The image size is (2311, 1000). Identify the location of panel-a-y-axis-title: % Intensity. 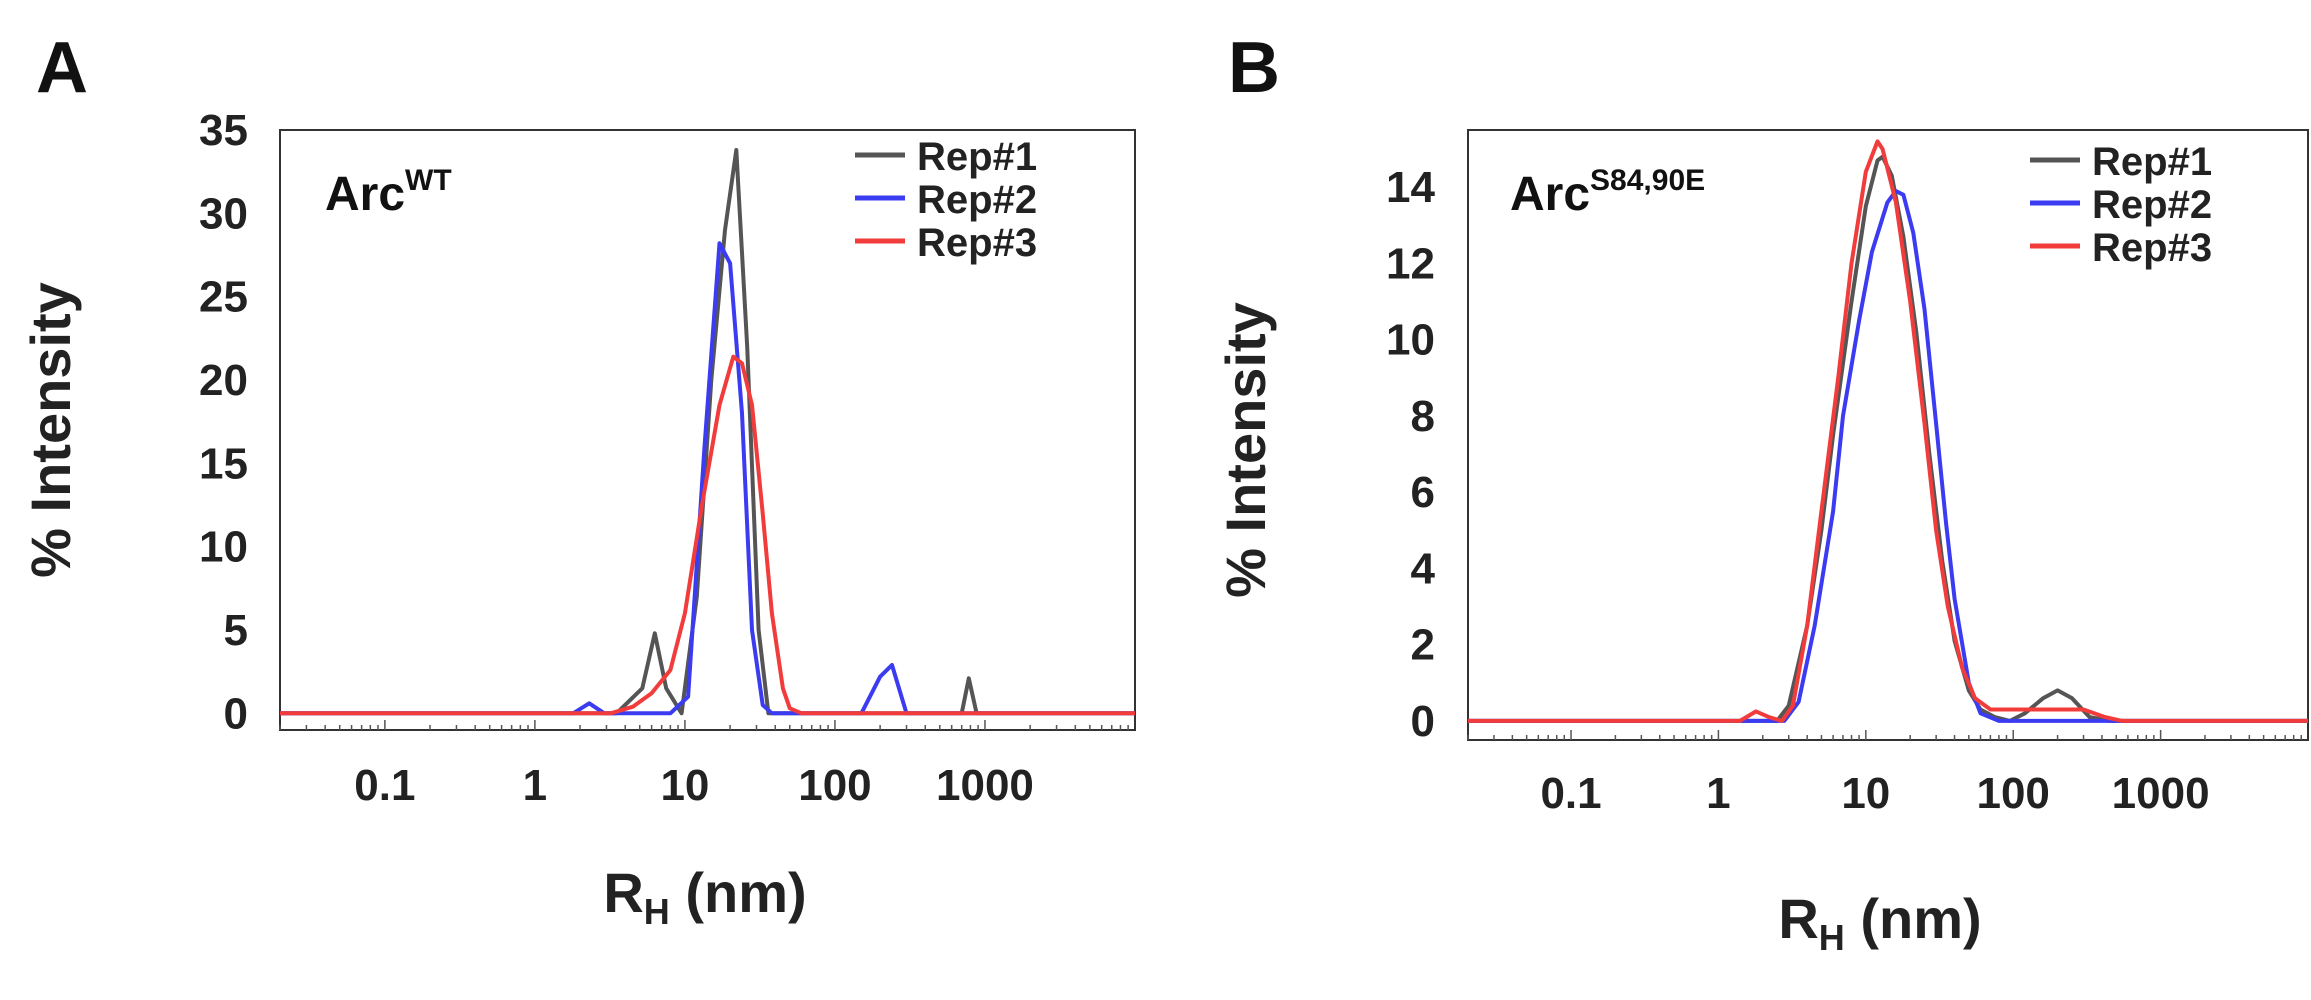
(50, 430).